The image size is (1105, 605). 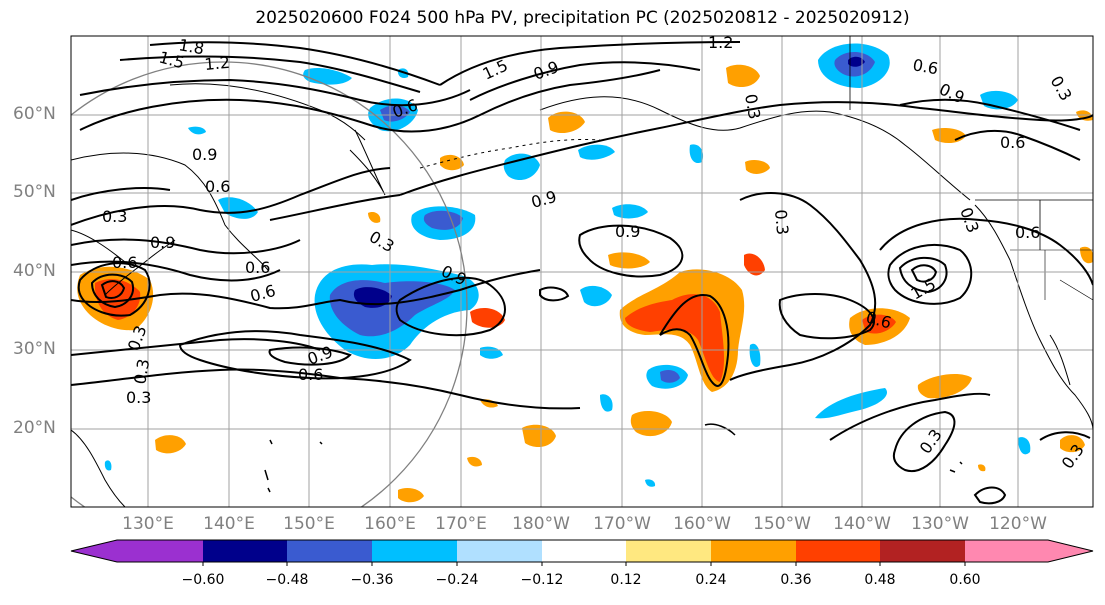 What do you see at coordinates (372, 580) in the screenshot?
I see `colorbar-tick-label: −0.36` at bounding box center [372, 580].